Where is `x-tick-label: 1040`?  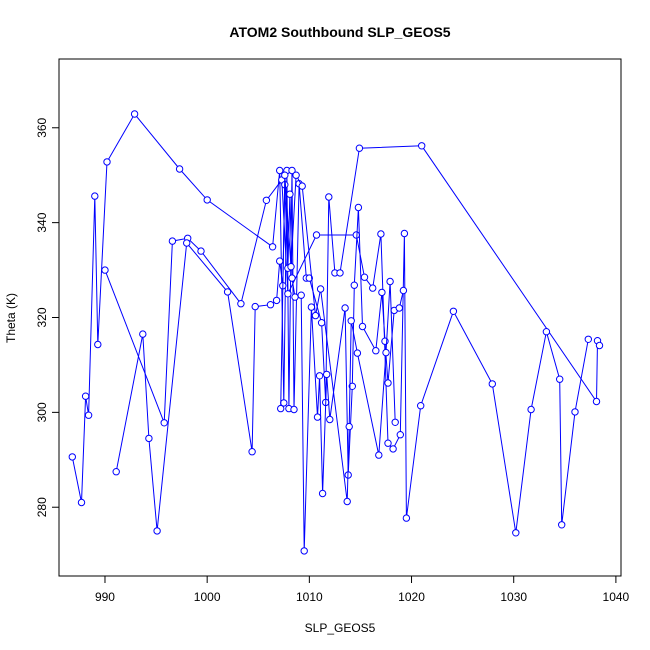
x-tick-label: 1040 is located at coordinates (616, 597).